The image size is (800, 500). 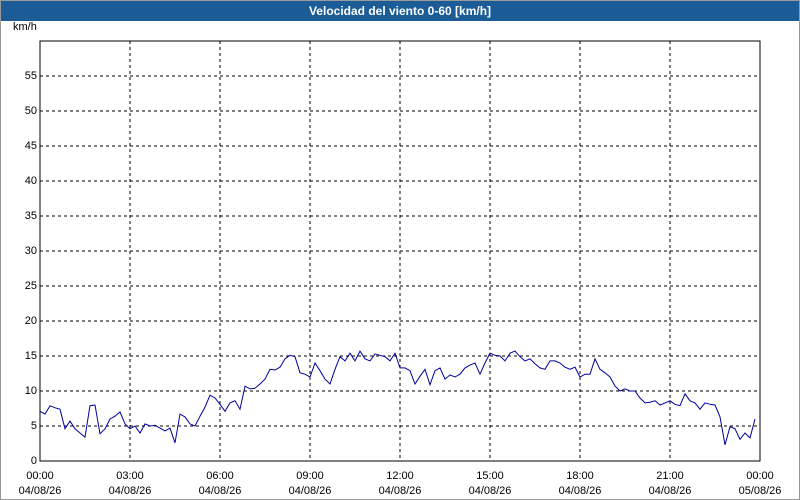 I want to click on x-tick-label: 18:00, so click(x=580, y=476).